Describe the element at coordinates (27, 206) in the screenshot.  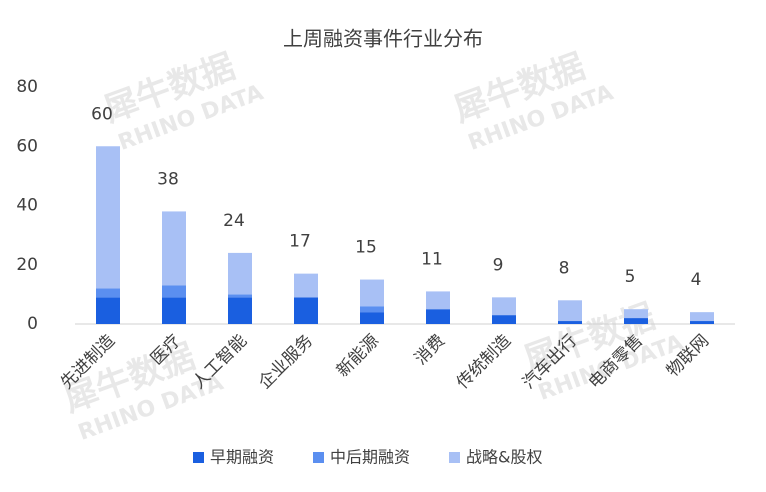
I see `y-tick-label: 40` at that location.